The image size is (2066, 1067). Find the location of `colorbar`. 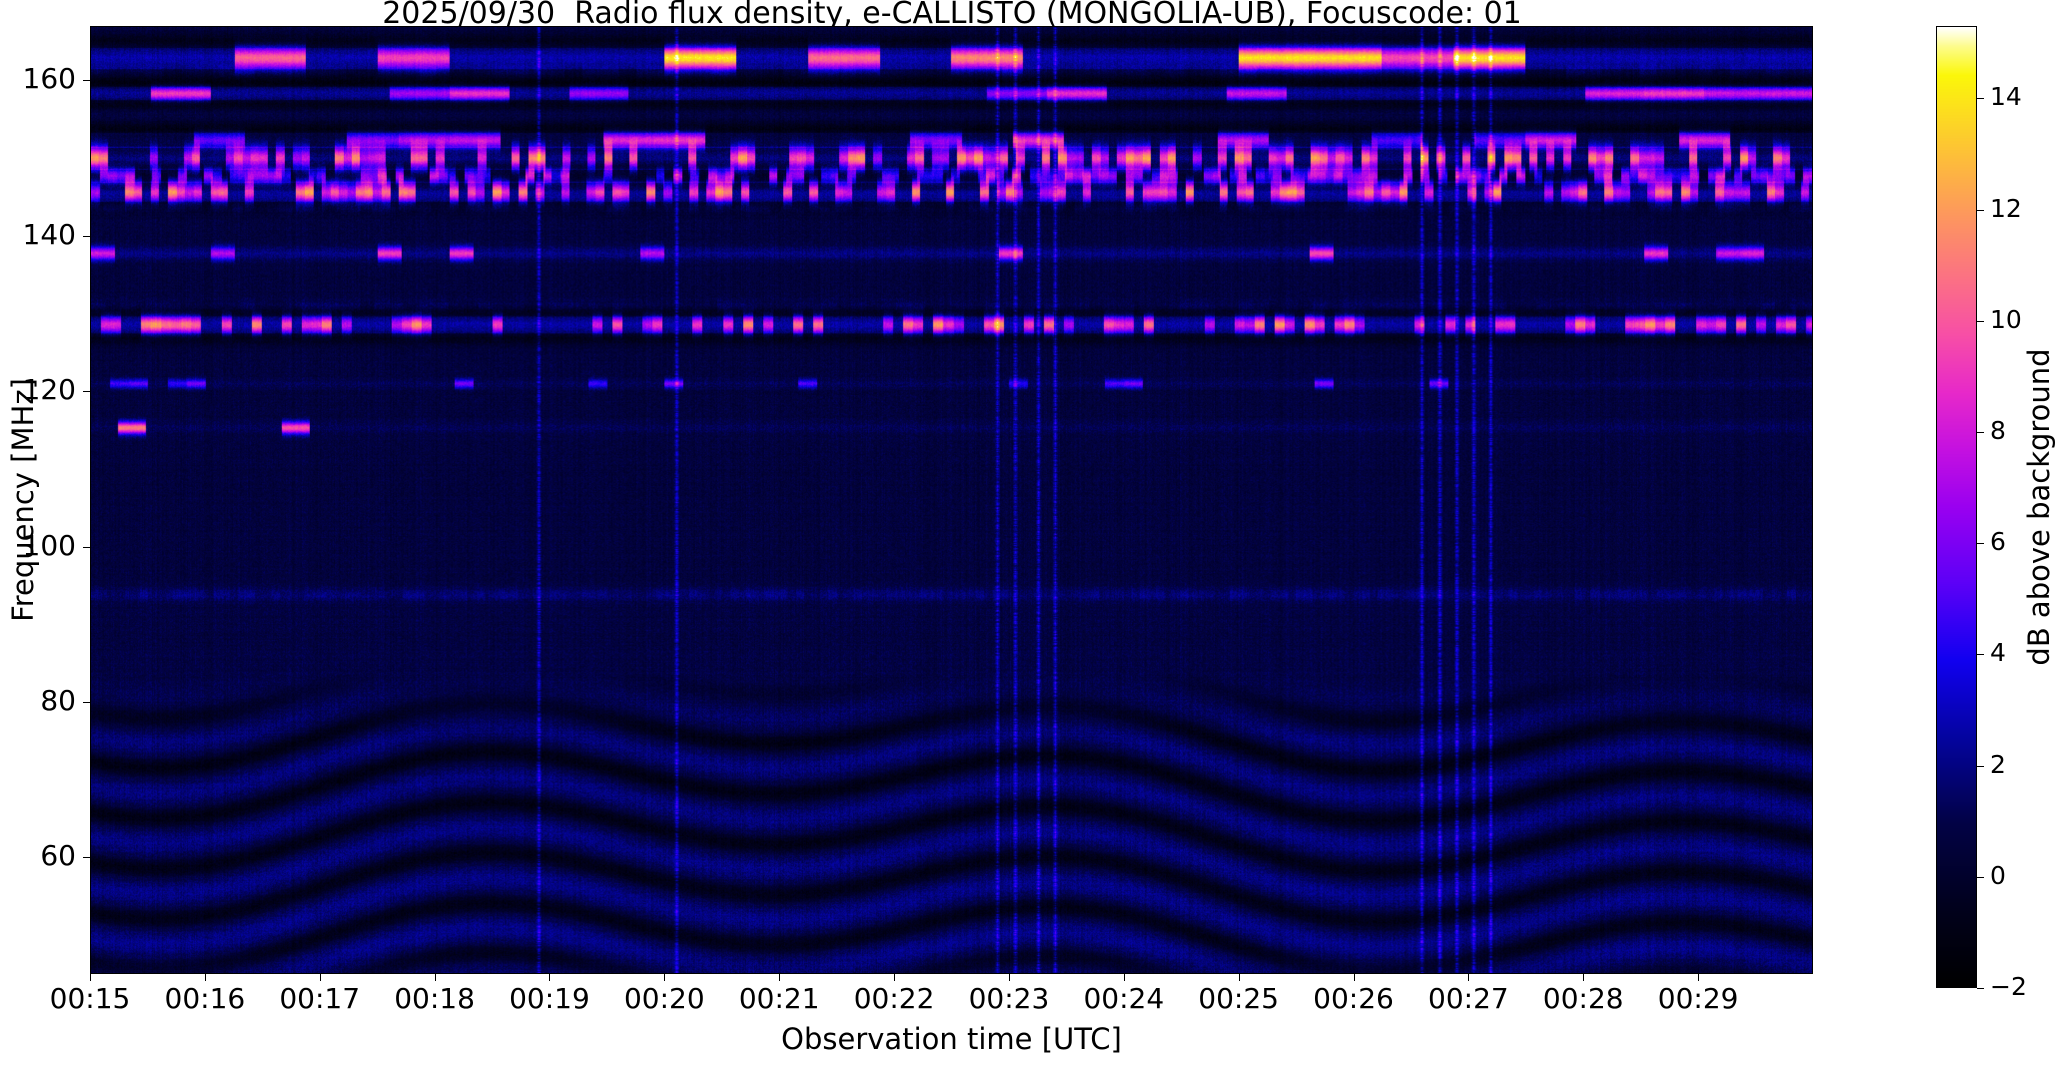

colorbar is located at coordinates (1956, 507).